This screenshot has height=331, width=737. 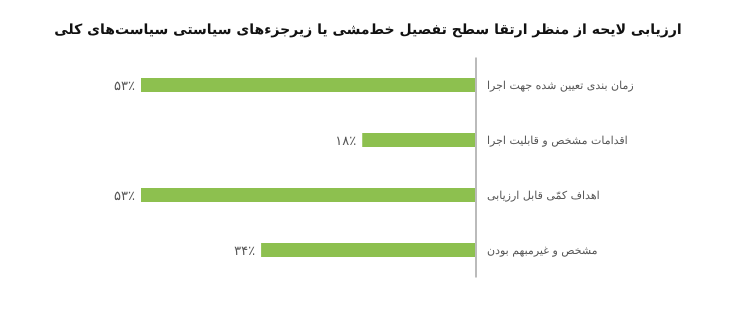 What do you see at coordinates (542, 250) in the screenshot?
I see `y-tick-label: مشخص و غیرمبهم بودن` at bounding box center [542, 250].